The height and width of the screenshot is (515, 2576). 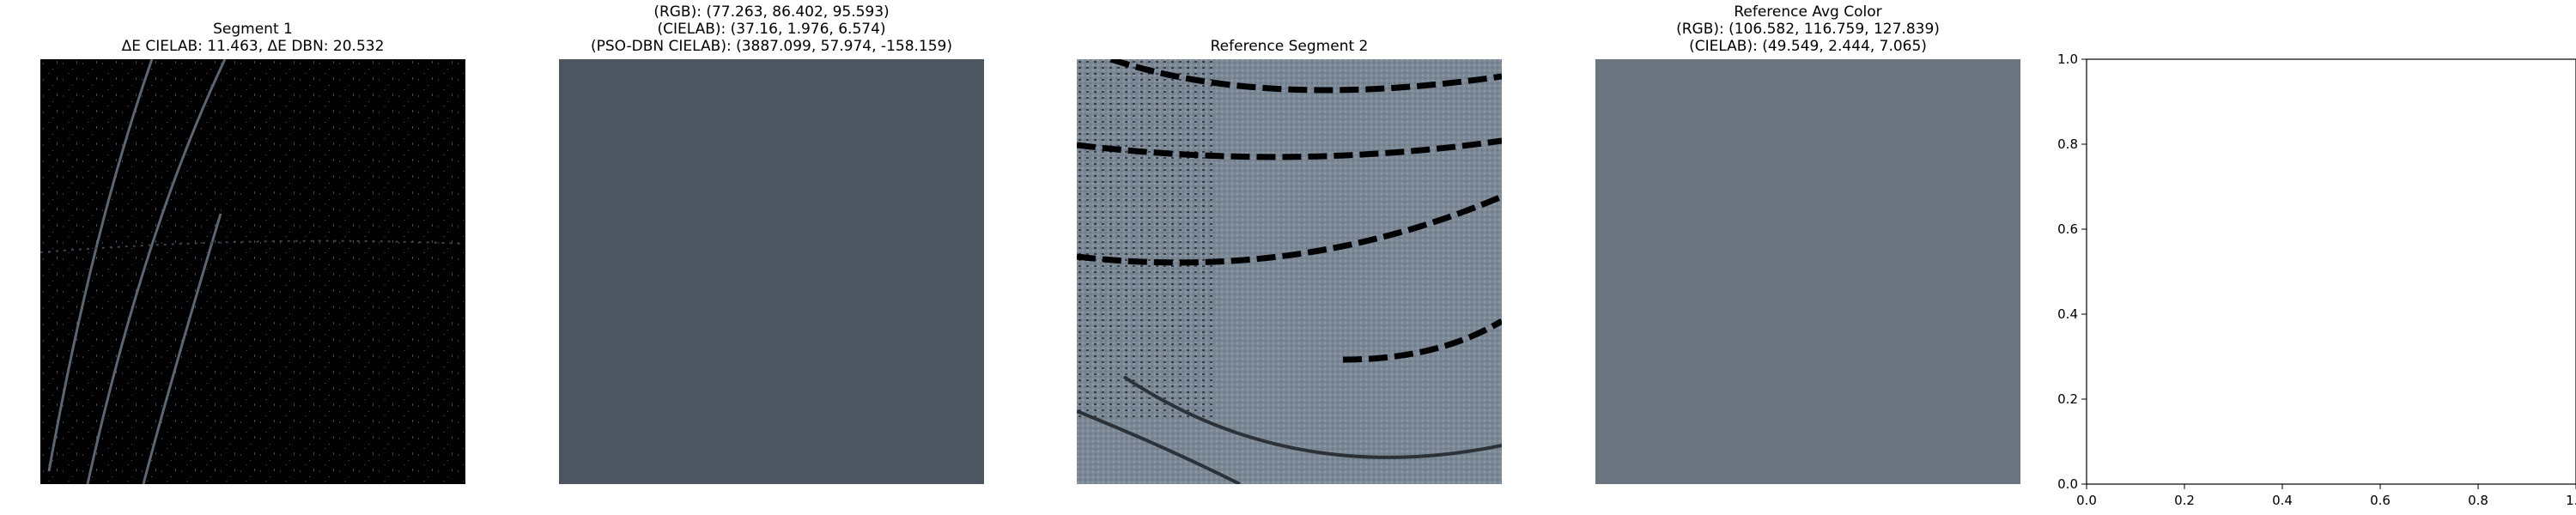 I want to click on y-tick-label: 0.2, so click(x=2068, y=399).